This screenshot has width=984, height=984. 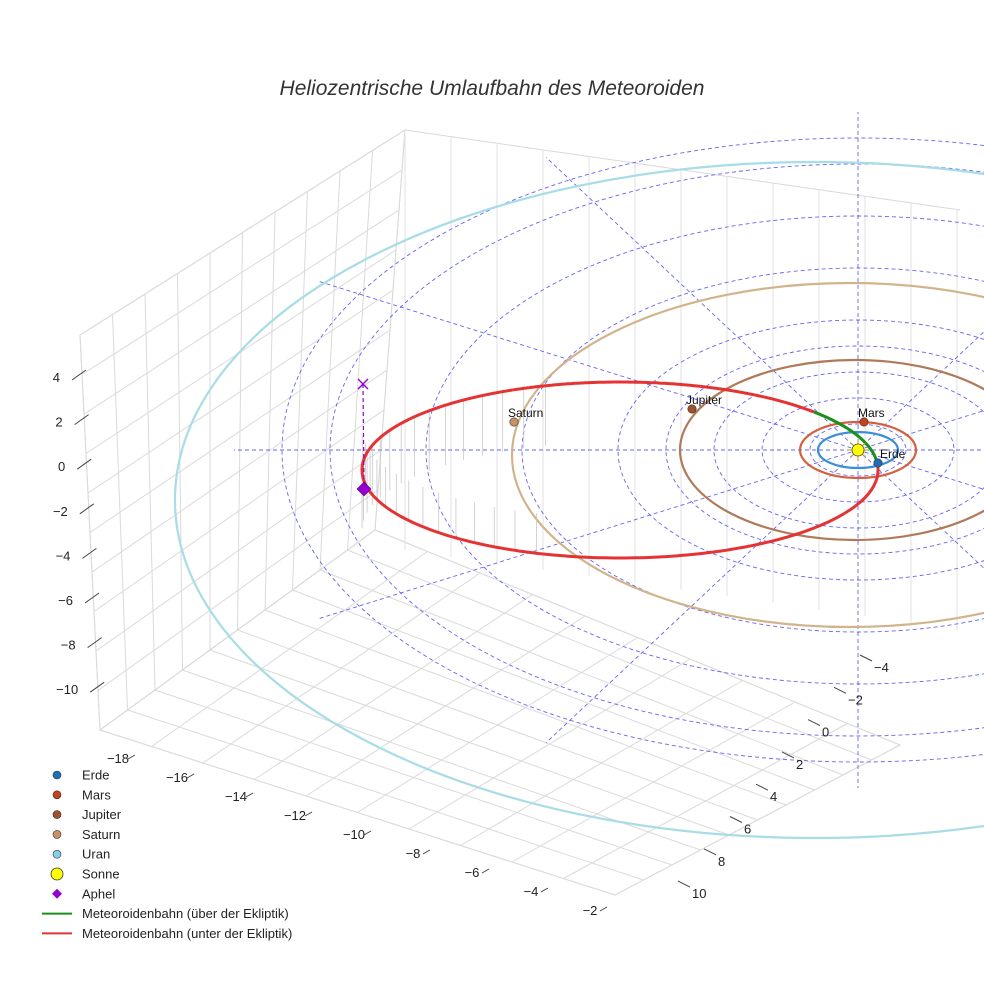 I want to click on legend-label: Uran, so click(x=96, y=854).